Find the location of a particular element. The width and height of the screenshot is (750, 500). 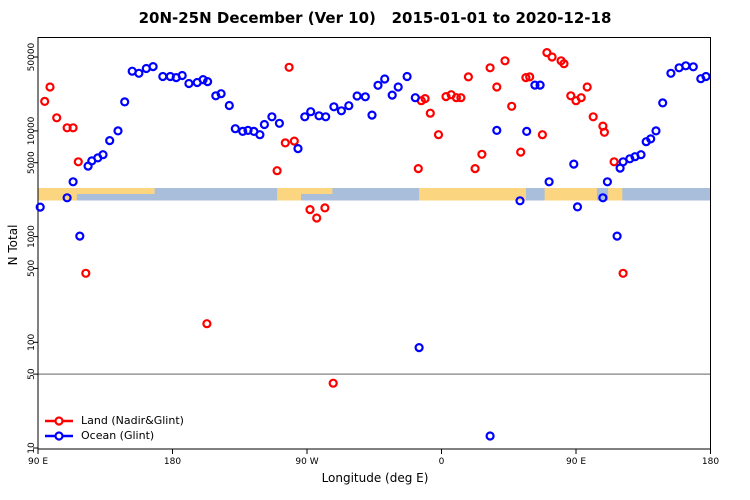

land-legend-symbol-icon is located at coordinates (59, 420).